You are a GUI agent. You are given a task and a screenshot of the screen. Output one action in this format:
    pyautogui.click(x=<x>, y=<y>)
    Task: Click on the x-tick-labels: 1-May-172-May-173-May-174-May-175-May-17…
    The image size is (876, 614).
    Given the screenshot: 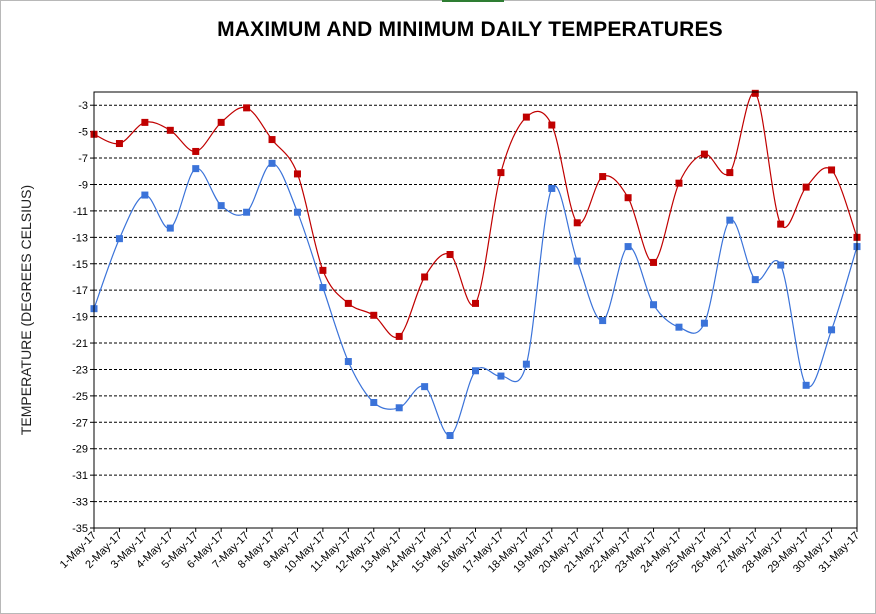 What is the action you would take?
    pyautogui.click(x=460, y=551)
    